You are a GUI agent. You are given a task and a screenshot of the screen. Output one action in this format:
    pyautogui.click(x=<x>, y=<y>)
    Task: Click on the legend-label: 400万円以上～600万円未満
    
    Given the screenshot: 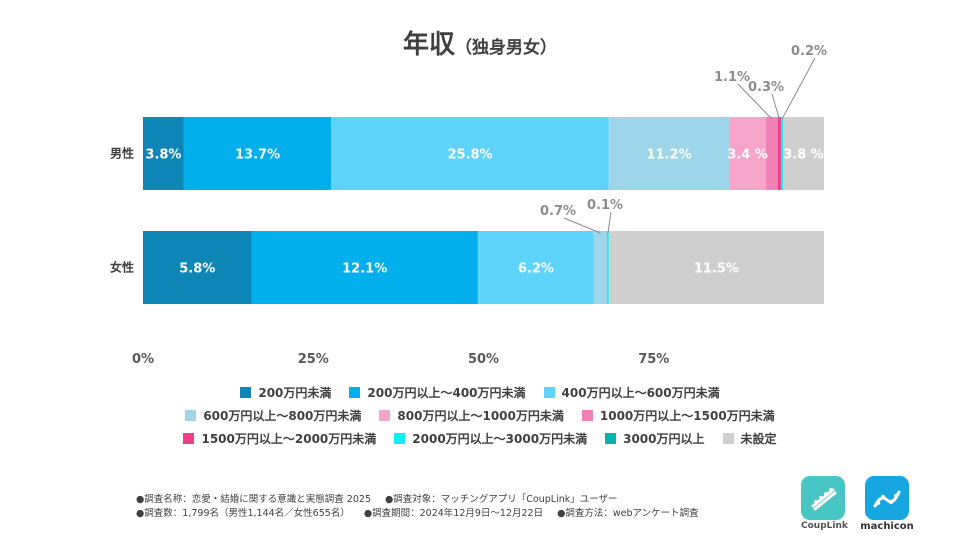 What is the action you would take?
    pyautogui.click(x=640, y=393)
    